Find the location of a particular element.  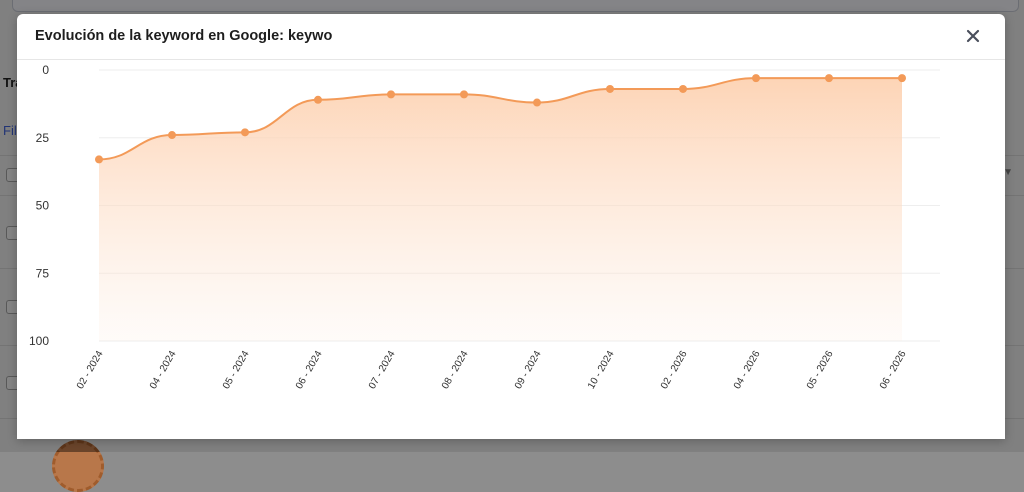

close-button is located at coordinates (973, 36).